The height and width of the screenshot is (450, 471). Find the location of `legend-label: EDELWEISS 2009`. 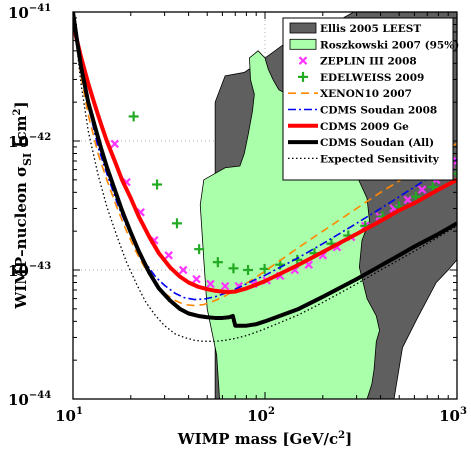

legend-label: EDELWEISS 2009 is located at coordinates (372, 78).